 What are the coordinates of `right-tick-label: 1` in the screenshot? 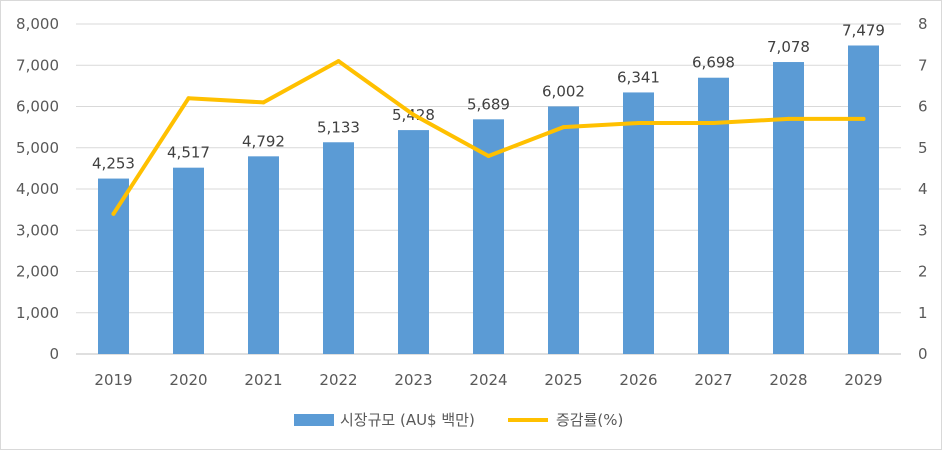 It's located at (923, 313).